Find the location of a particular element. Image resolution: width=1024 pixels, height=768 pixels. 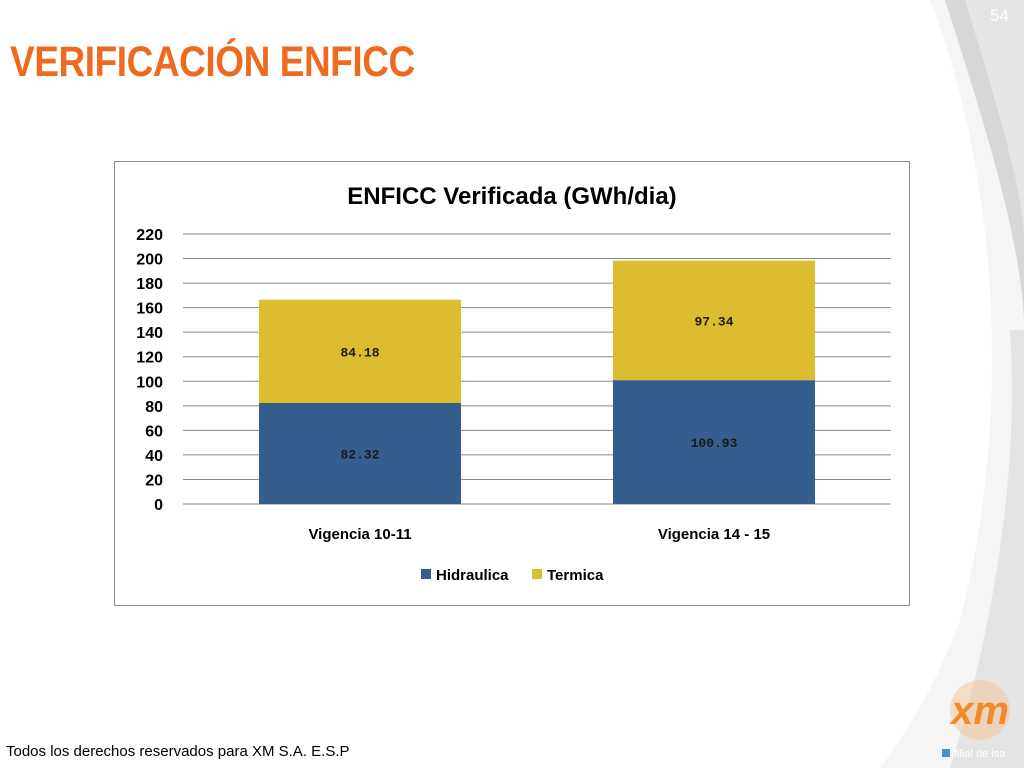

data-label: 97.34 is located at coordinates (713, 321).